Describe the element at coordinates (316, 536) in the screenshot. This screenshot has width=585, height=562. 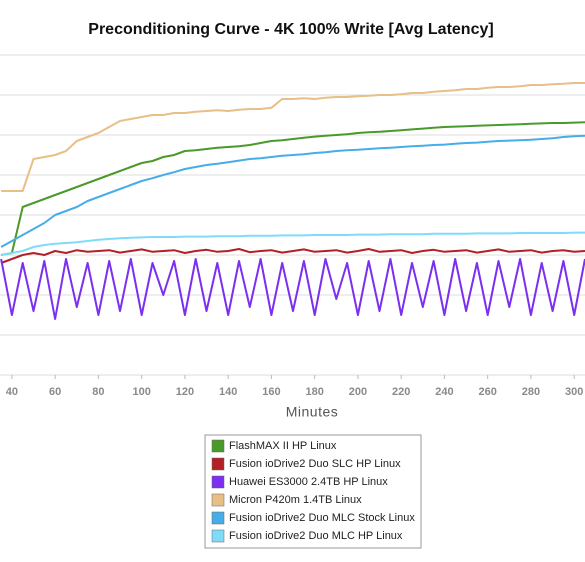
I see `legend-label: Fusion ioDrive2 Duo MLC HP Linux` at that location.